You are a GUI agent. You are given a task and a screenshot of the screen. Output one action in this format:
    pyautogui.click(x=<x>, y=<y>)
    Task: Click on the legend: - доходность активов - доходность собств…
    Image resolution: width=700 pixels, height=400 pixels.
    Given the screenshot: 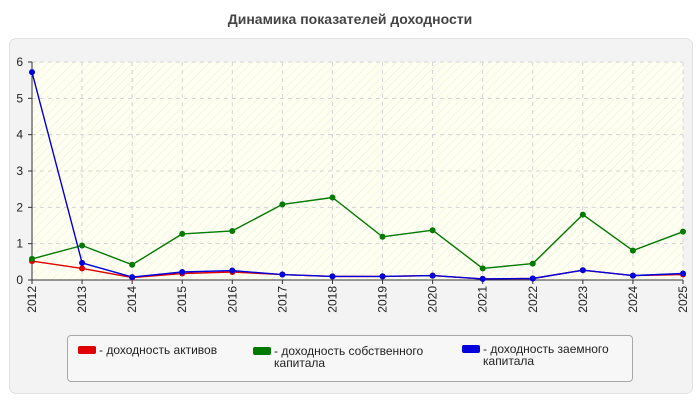 What is the action you would take?
    pyautogui.click(x=350, y=358)
    